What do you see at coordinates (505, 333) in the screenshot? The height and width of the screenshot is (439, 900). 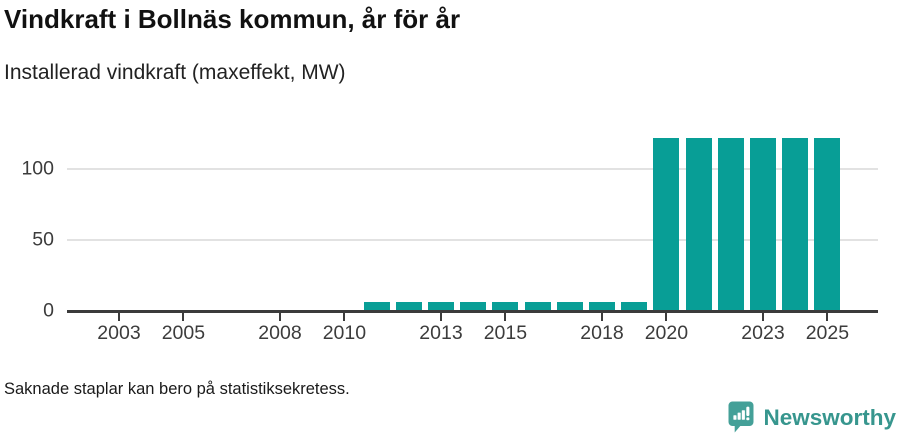 I see `x-axis-tick-label: 2015` at bounding box center [505, 333].